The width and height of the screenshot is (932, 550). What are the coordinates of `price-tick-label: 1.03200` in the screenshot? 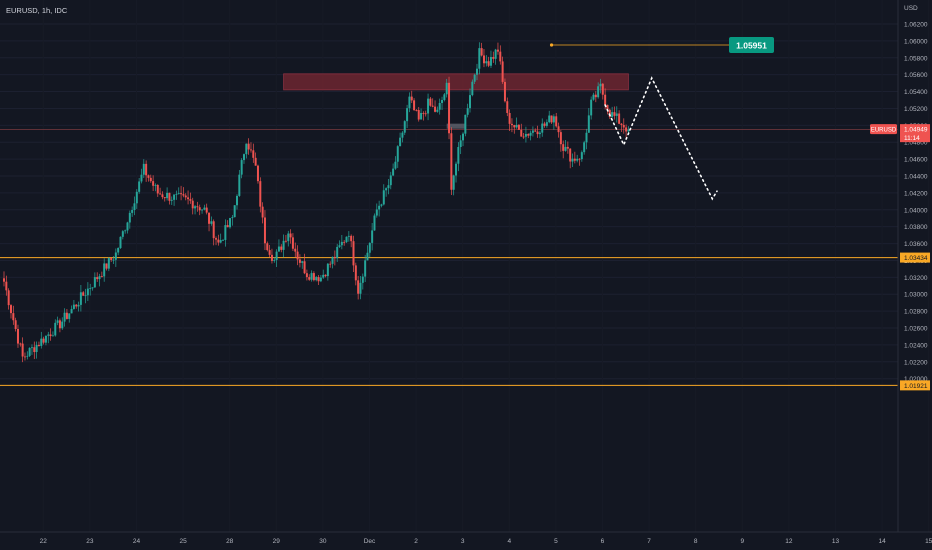 It's located at (916, 278).